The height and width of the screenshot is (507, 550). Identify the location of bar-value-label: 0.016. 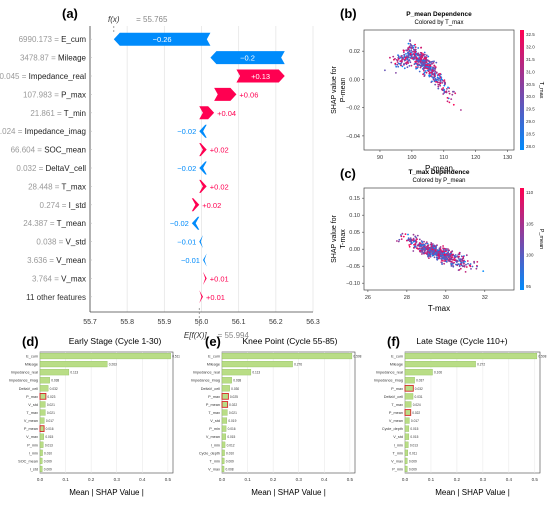
(50, 429).